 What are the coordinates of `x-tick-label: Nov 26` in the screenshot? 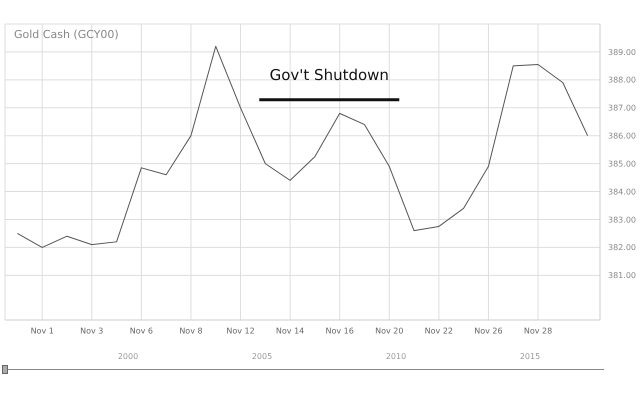 It's located at (488, 331).